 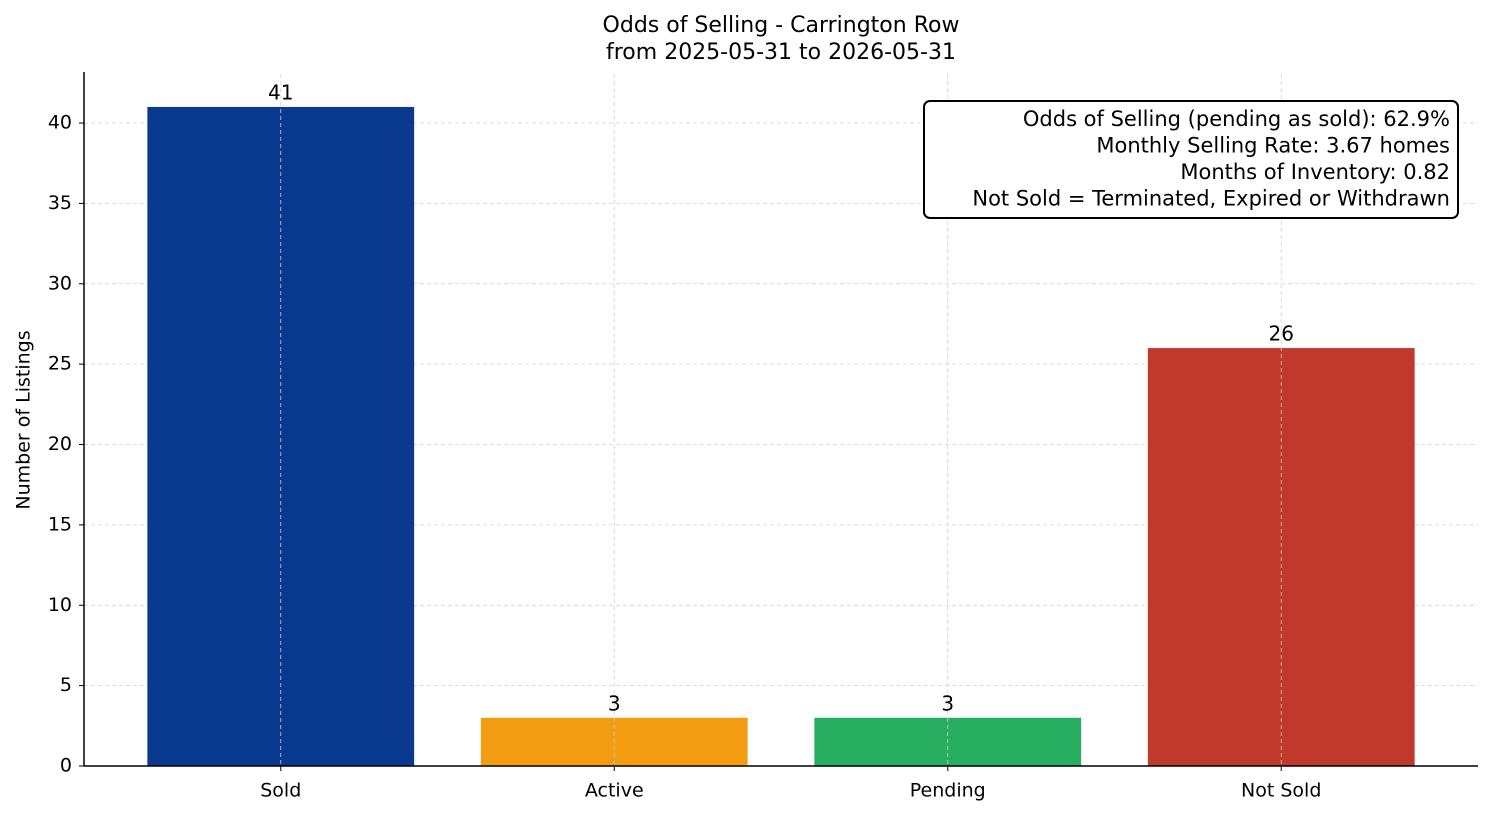 What do you see at coordinates (1236, 119) in the screenshot?
I see `annotation-line: Odds of Selling (pending as sold): 62.9%` at bounding box center [1236, 119].